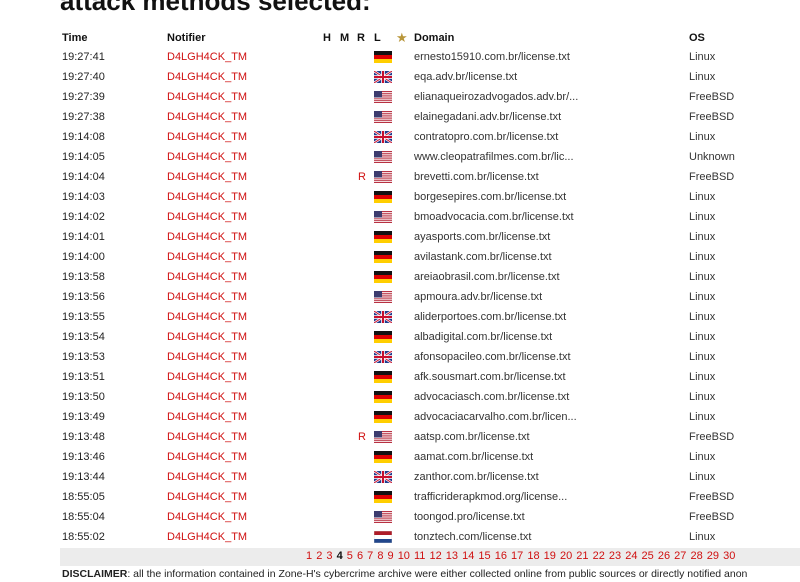 This screenshot has width=800, height=582. I want to click on page-link-15: 15, so click(484, 556).